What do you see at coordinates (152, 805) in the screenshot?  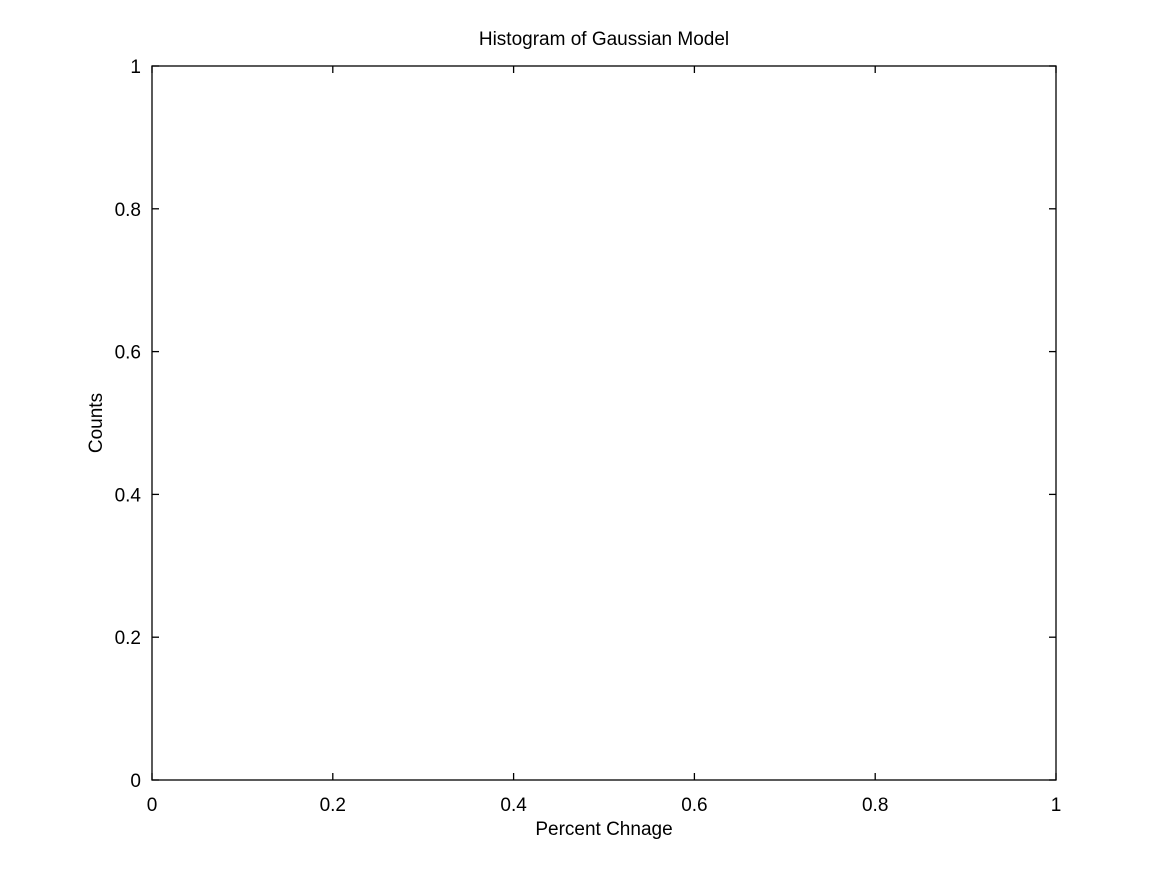 I see `x-tick-label: 0` at bounding box center [152, 805].